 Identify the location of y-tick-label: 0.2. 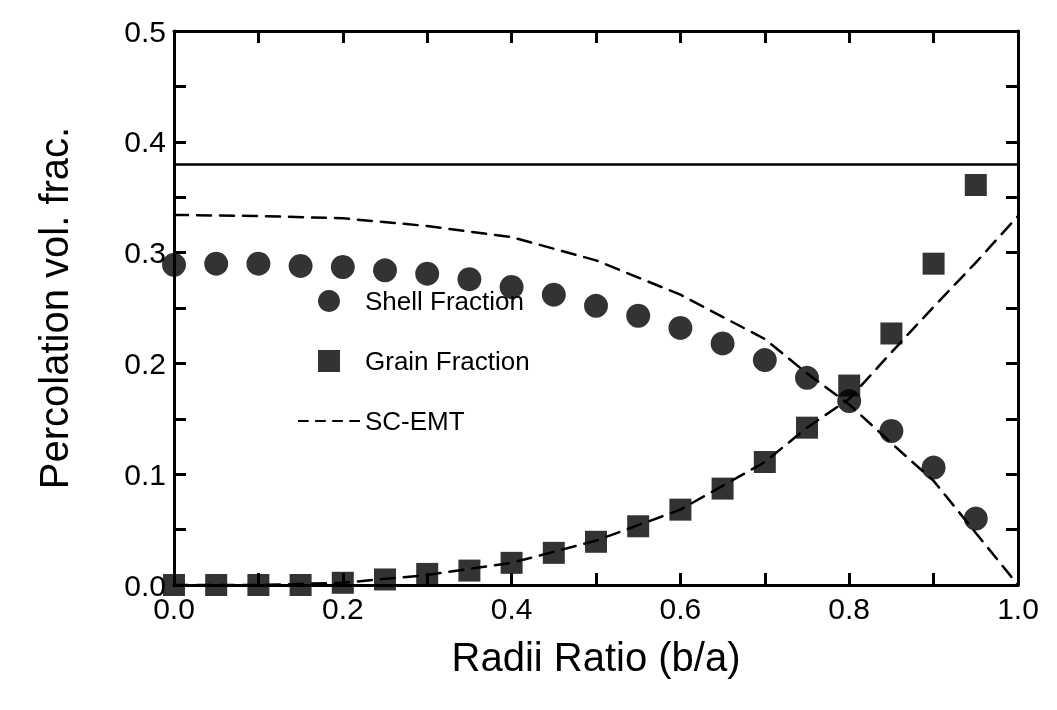
(145, 363).